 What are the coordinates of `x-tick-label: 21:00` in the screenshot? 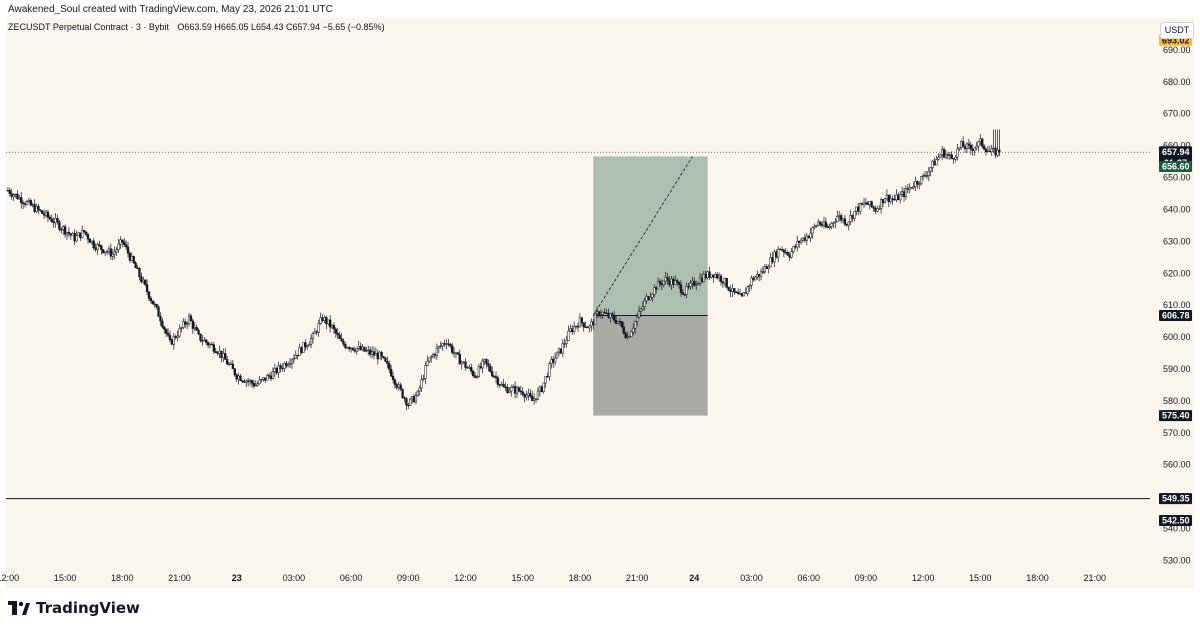 It's located at (179, 578).